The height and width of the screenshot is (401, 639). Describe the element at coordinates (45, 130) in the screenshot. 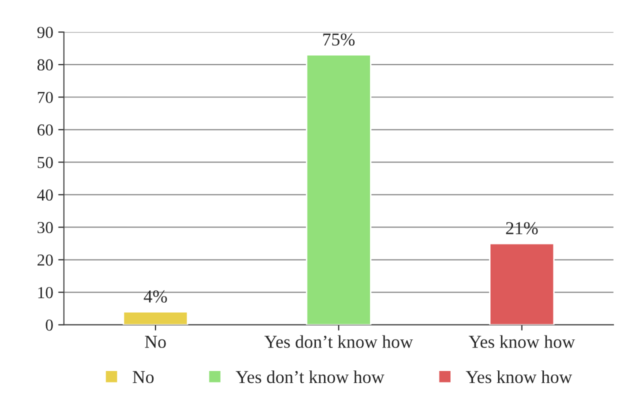

I see `y-tick-label: 60` at that location.